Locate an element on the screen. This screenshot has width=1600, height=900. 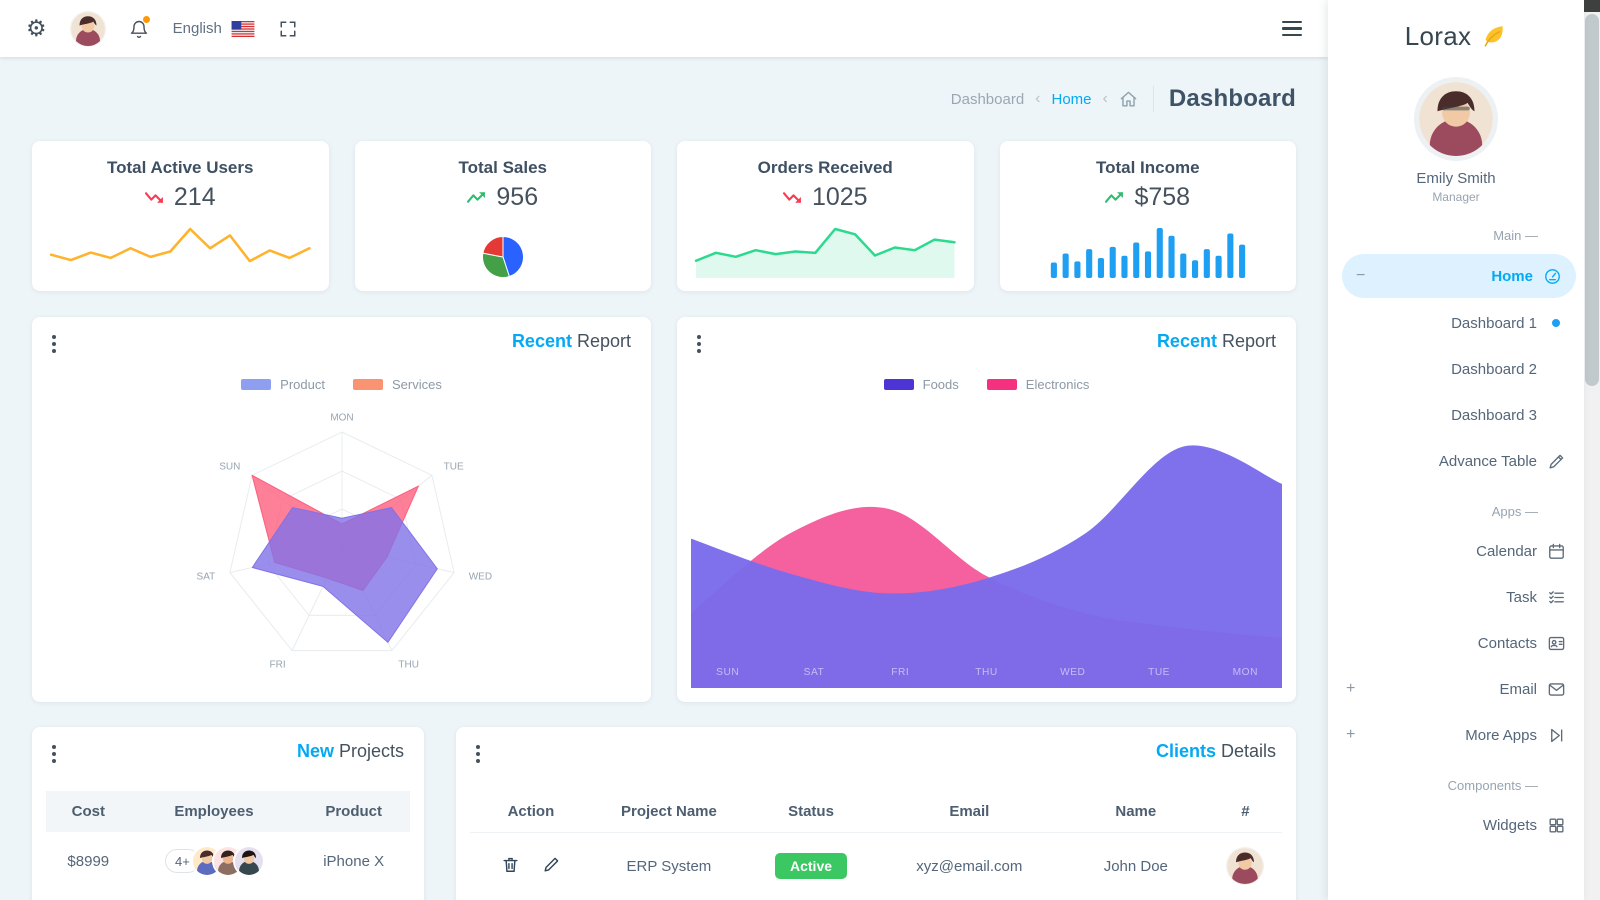
nav-item-widgets: Widgets is located at coordinates (1456, 825).